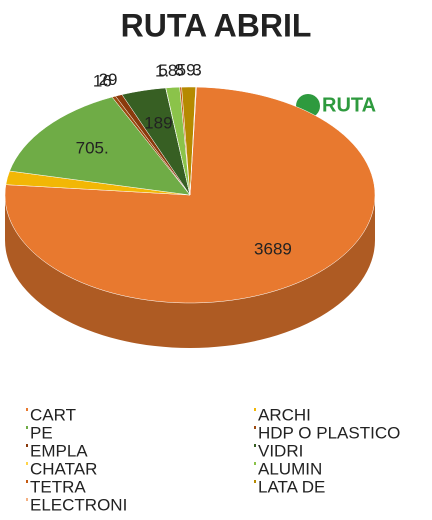 Image resolution: width=432 pixels, height=520 pixels. Describe the element at coordinates (196, 69) in the screenshot. I see `data-label: 3` at that location.